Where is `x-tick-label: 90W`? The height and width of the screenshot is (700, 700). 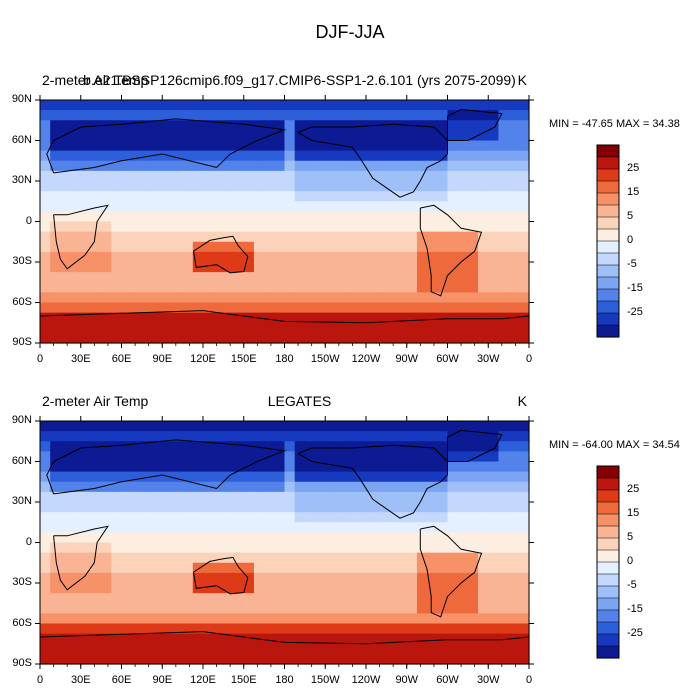 x-tick-label: 90W is located at coordinates (407, 680).